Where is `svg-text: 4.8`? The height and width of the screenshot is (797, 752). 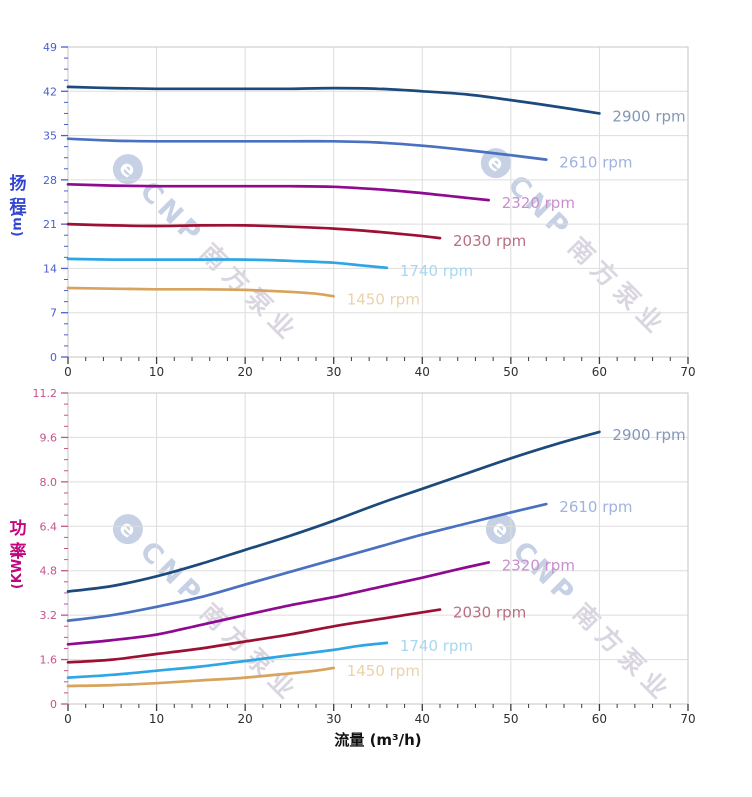 svg-text: 4.8 is located at coordinates (49, 571).